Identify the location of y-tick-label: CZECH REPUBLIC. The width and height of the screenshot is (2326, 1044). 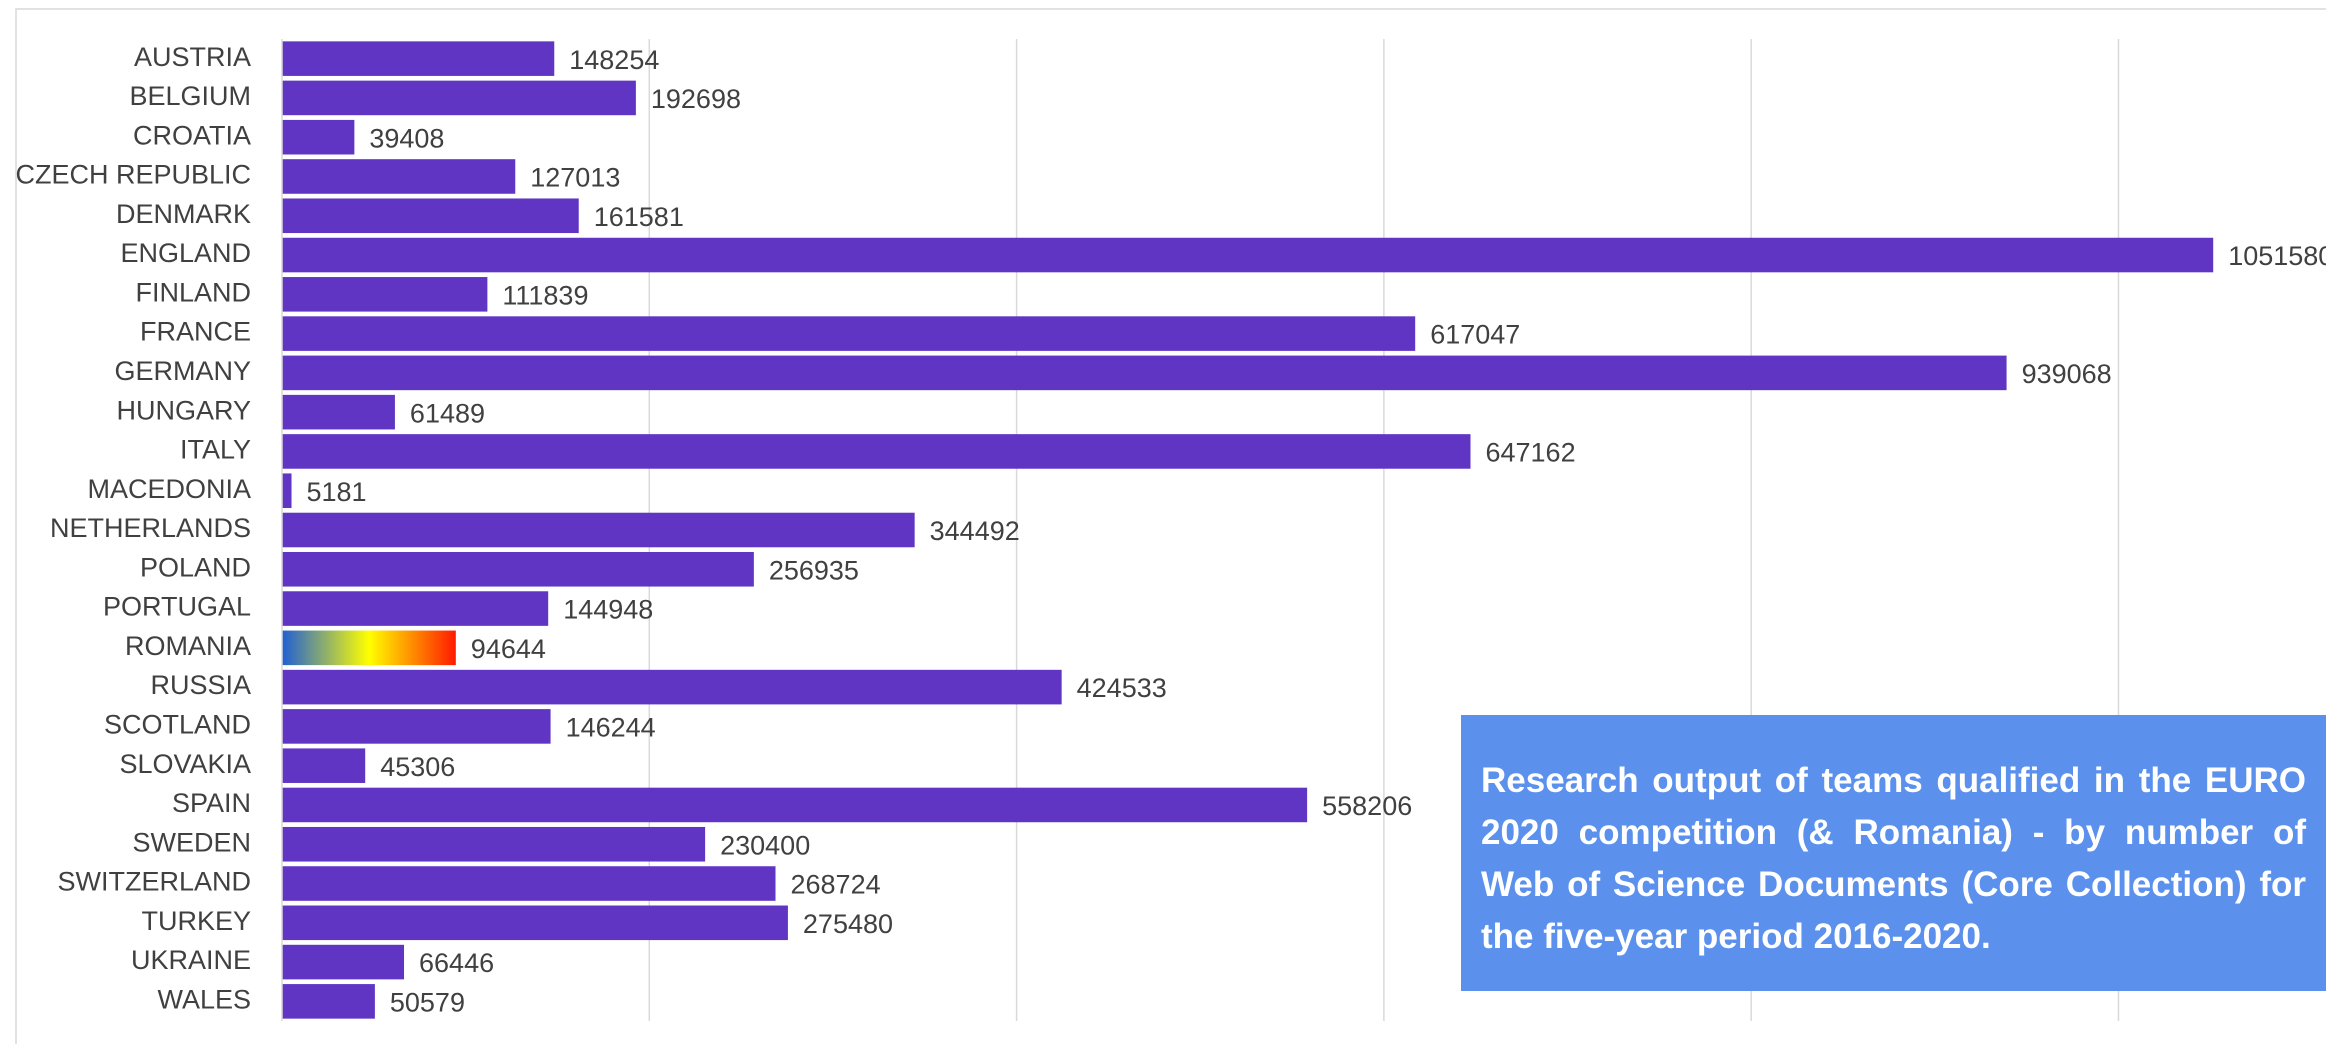
(133, 175).